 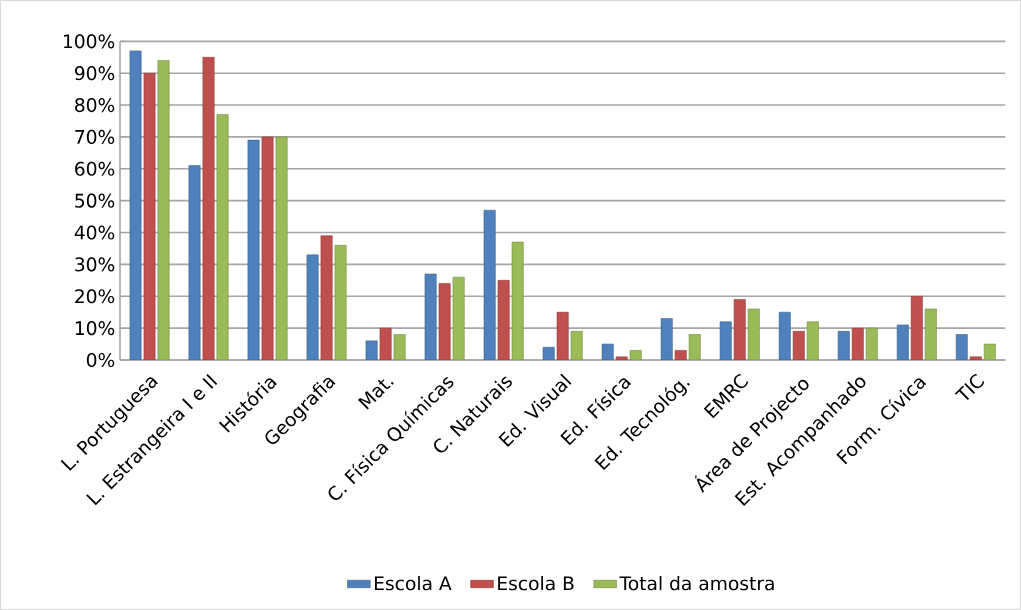 I want to click on y-tick-label: 100%, so click(x=89, y=41).